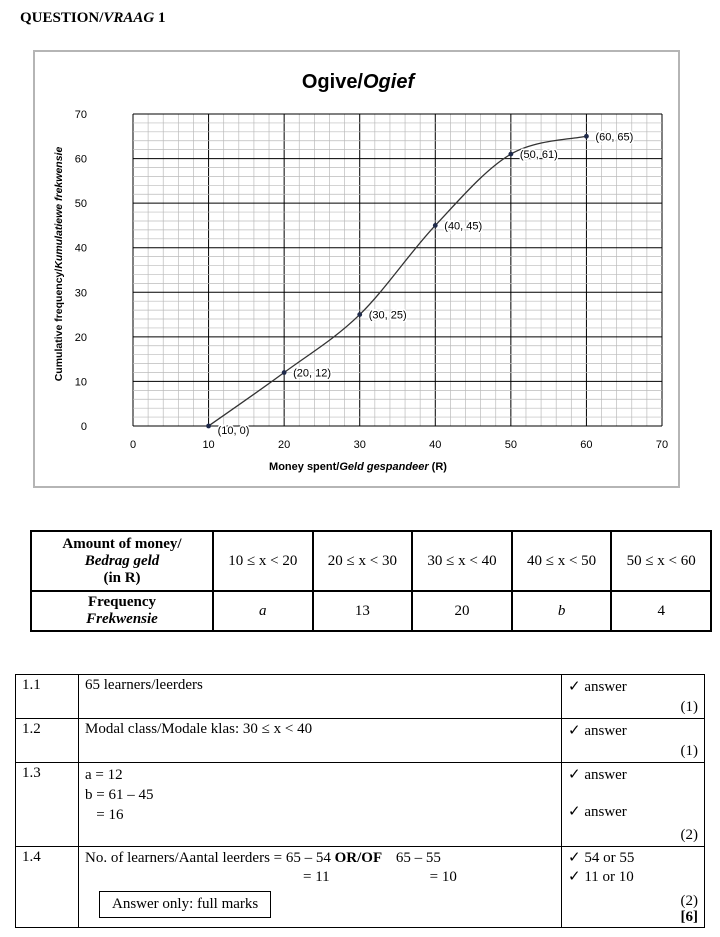 This screenshot has height=937, width=720. I want to click on answer-line: Modal class/Modale klas: 30 ≤ x < 40, so click(199, 729).